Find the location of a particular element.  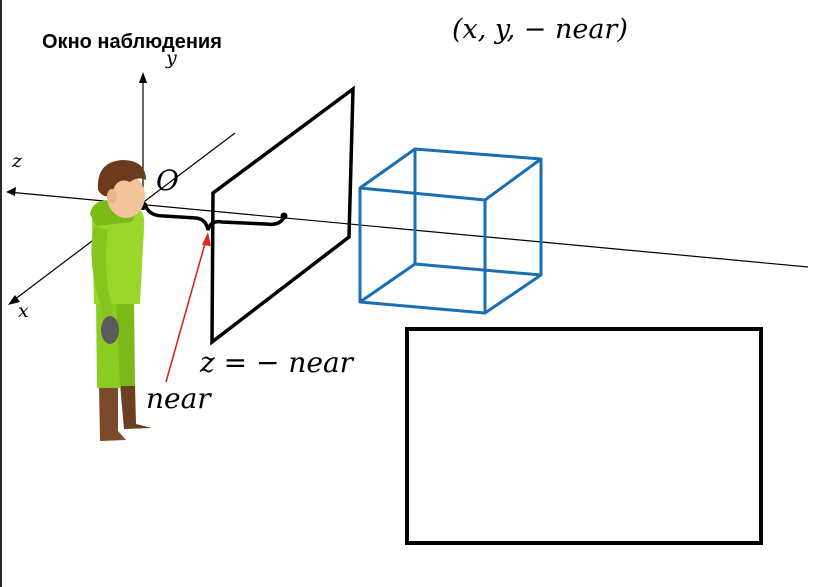

origin-label: O is located at coordinates (167, 180).